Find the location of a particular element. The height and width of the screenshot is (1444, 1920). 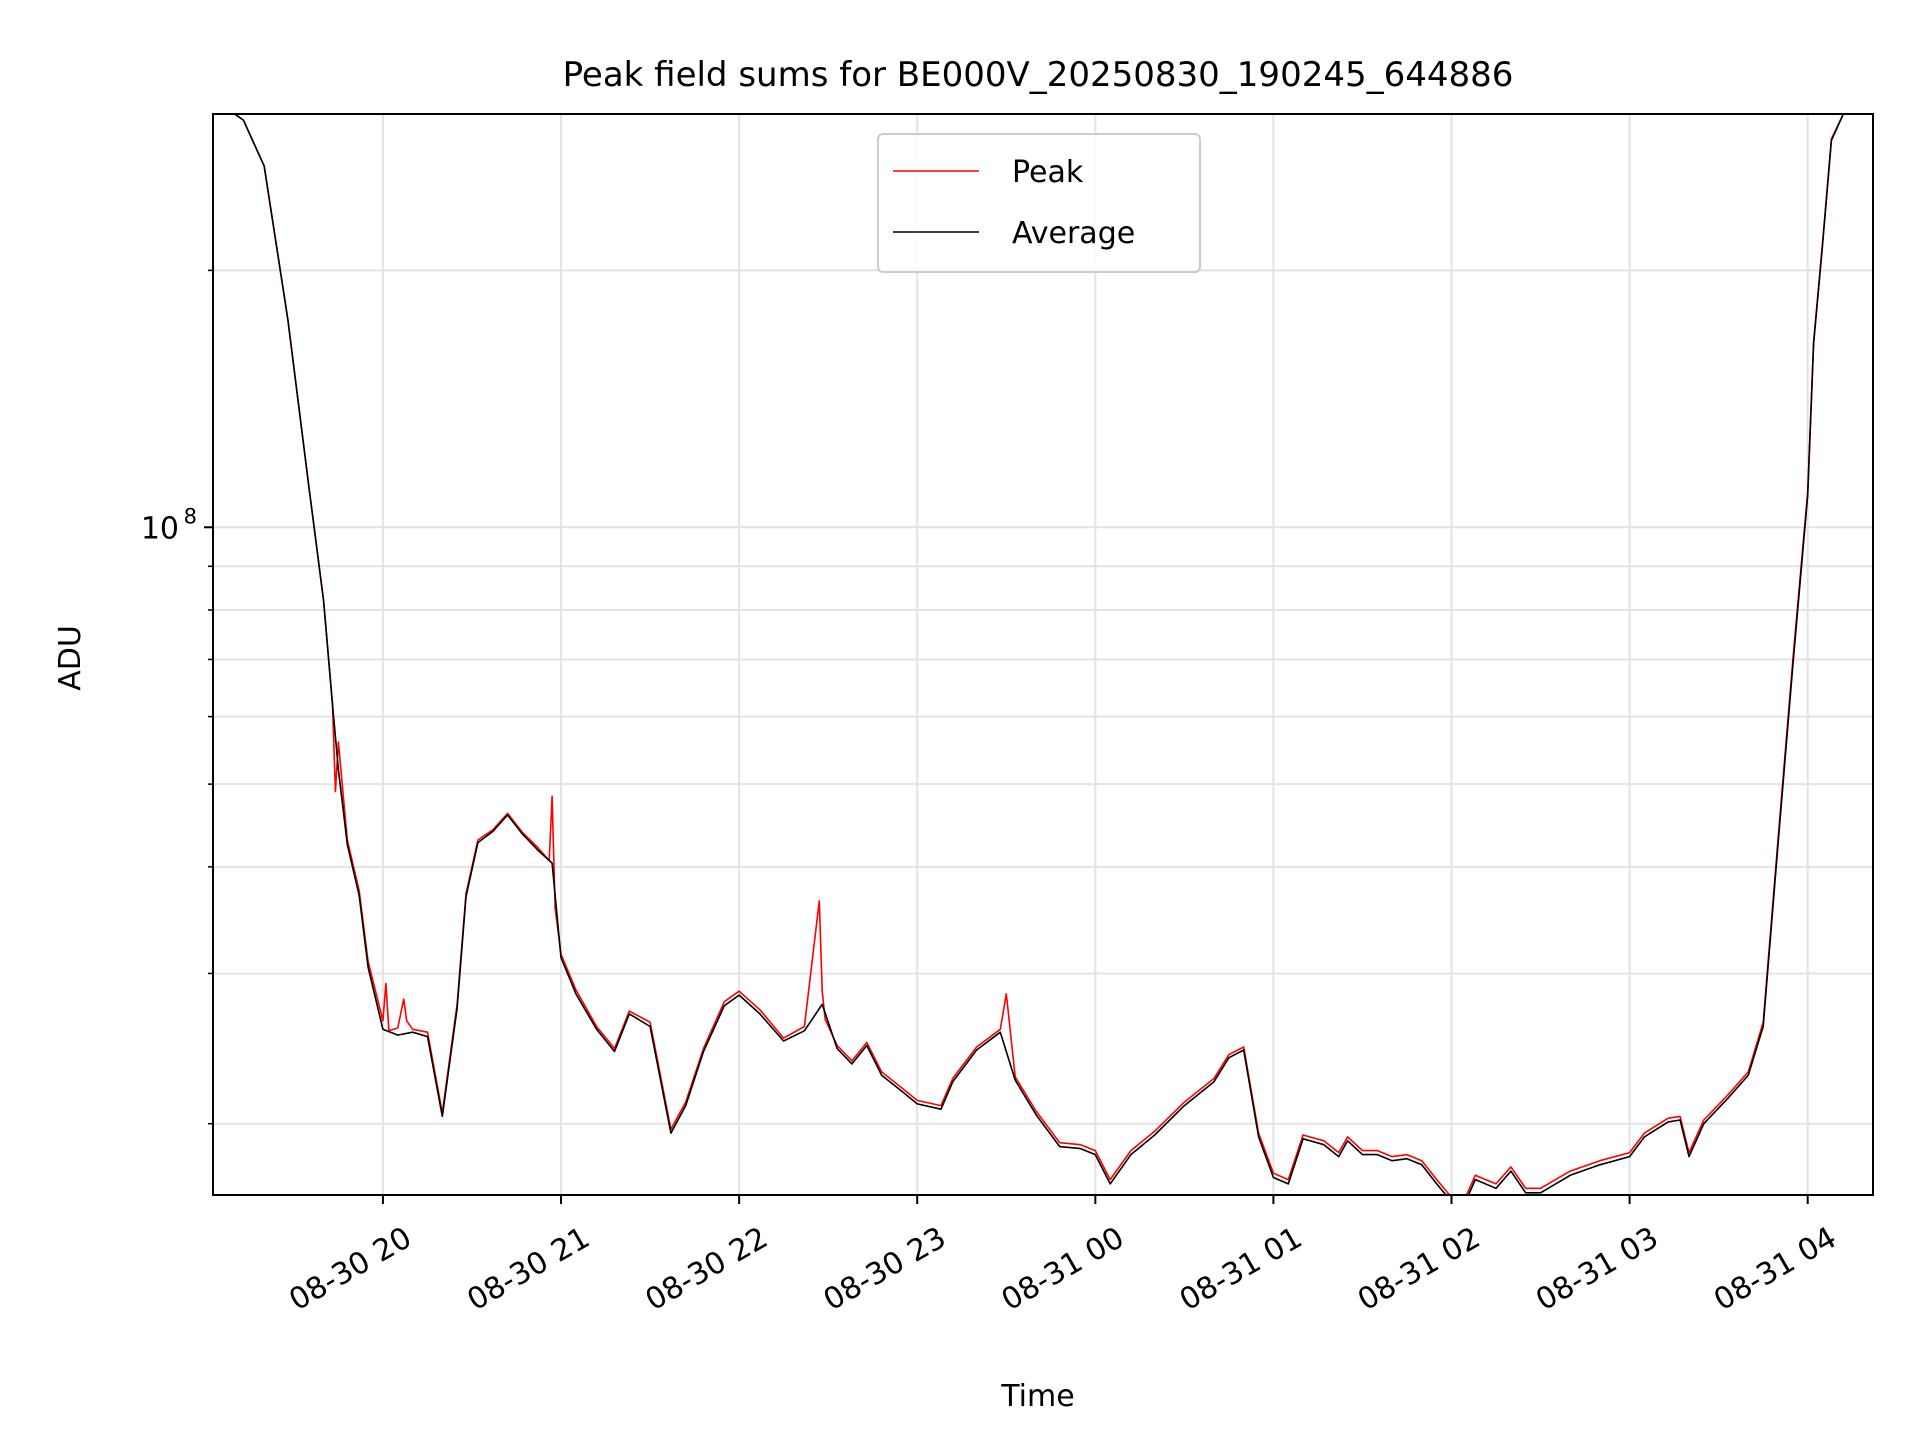

x-axis-label: Time is located at coordinates (1037, 1396).